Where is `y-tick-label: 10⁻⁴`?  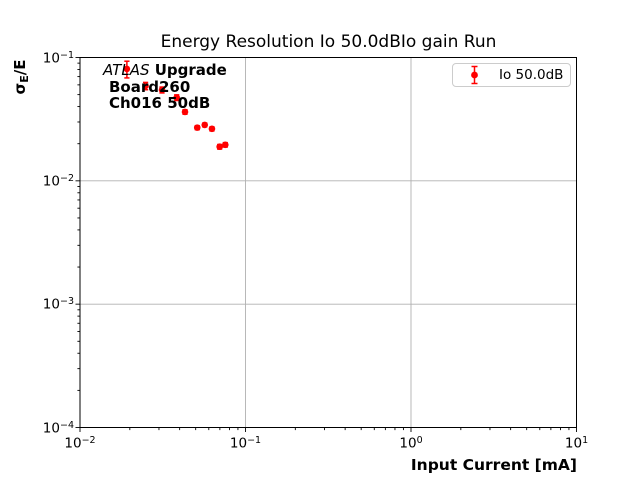 y-tick-label: 10⁻⁴ is located at coordinates (58, 428).